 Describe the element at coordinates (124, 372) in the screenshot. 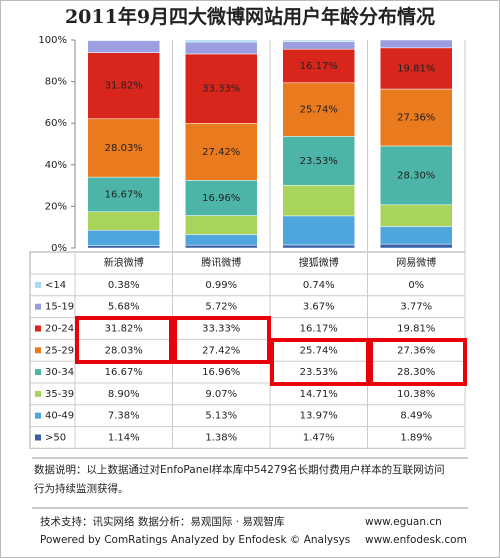

I see `table-cell: 16.67%` at that location.